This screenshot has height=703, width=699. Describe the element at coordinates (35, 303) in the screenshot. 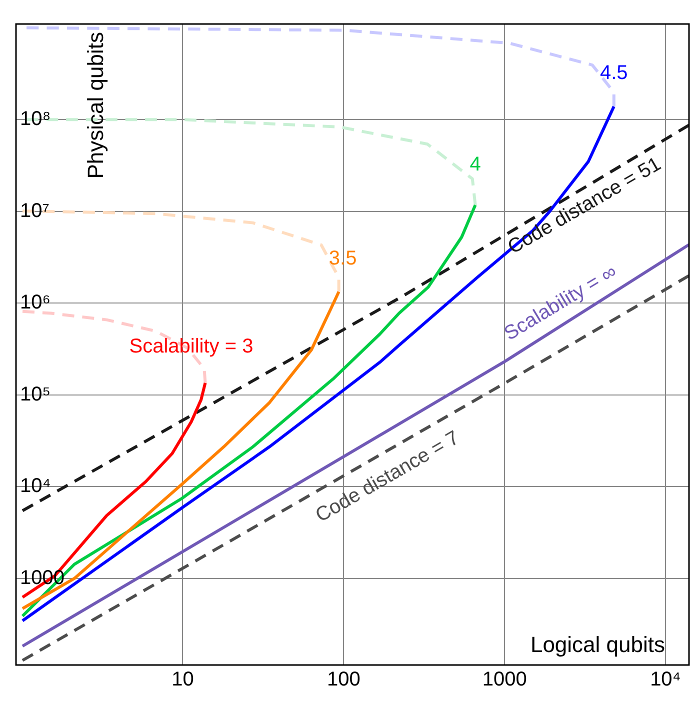

I see `y-tick-label: 10⁶` at that location.